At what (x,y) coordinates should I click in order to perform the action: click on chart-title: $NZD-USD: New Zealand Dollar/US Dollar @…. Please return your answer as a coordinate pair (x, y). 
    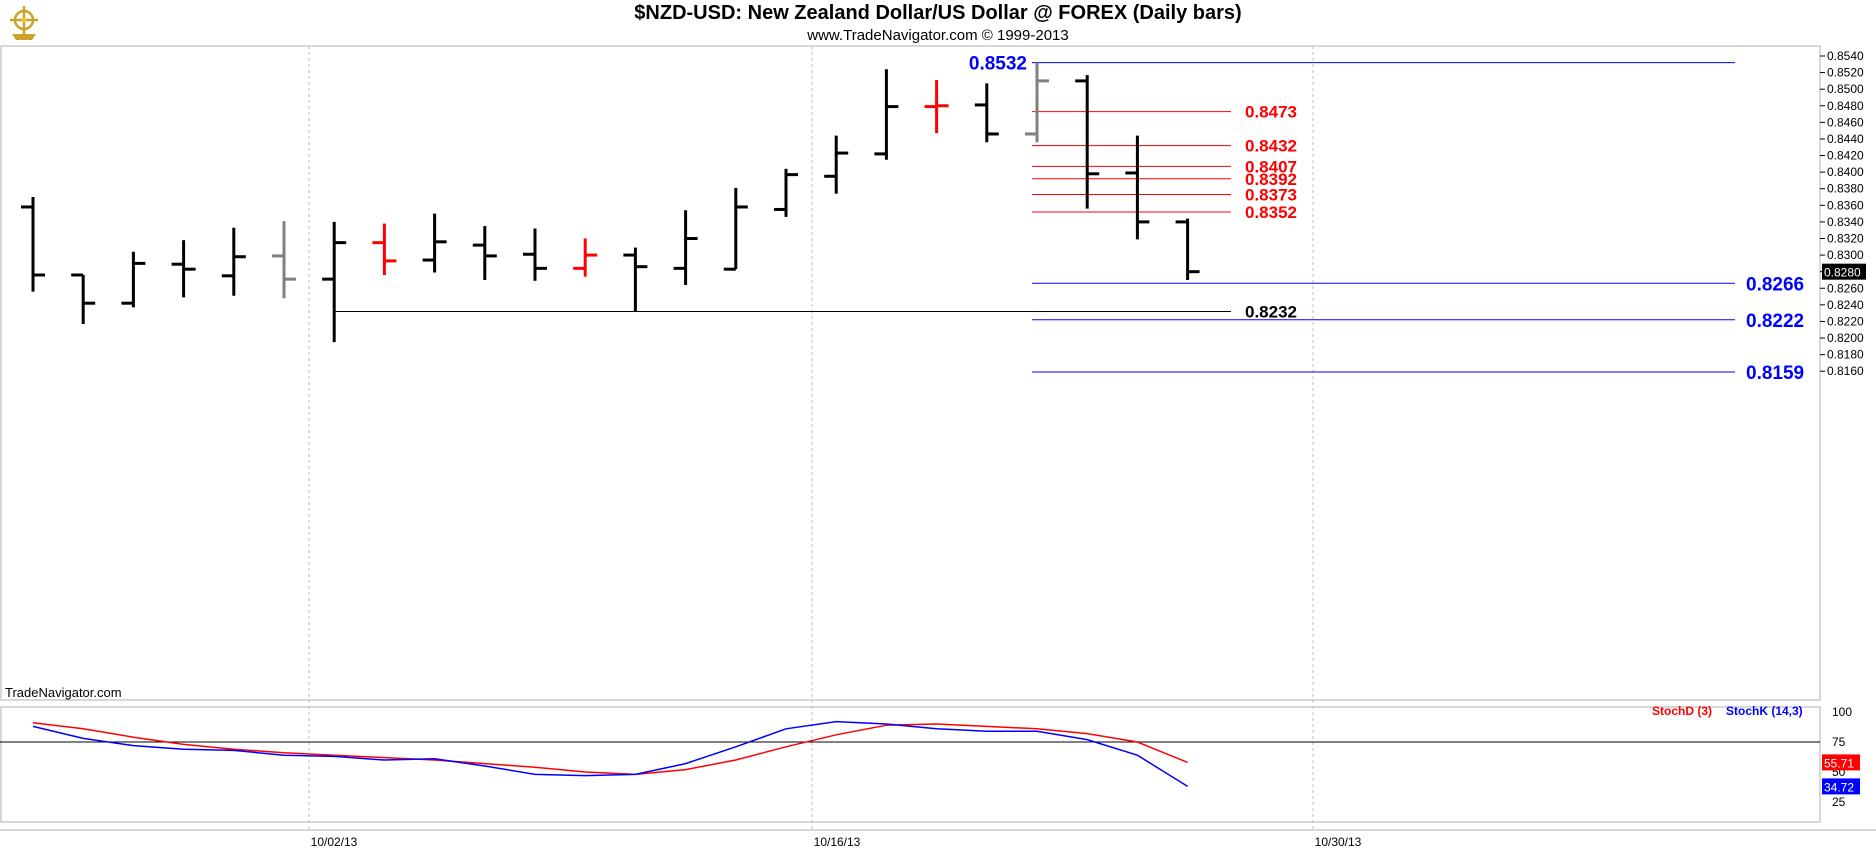
    Looking at the image, I should click on (938, 13).